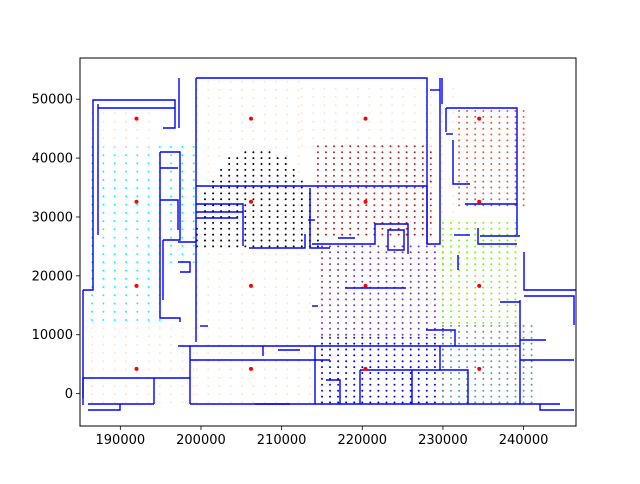  What do you see at coordinates (414, 386) in the screenshot?
I see `wall-segment` at bounding box center [414, 386].